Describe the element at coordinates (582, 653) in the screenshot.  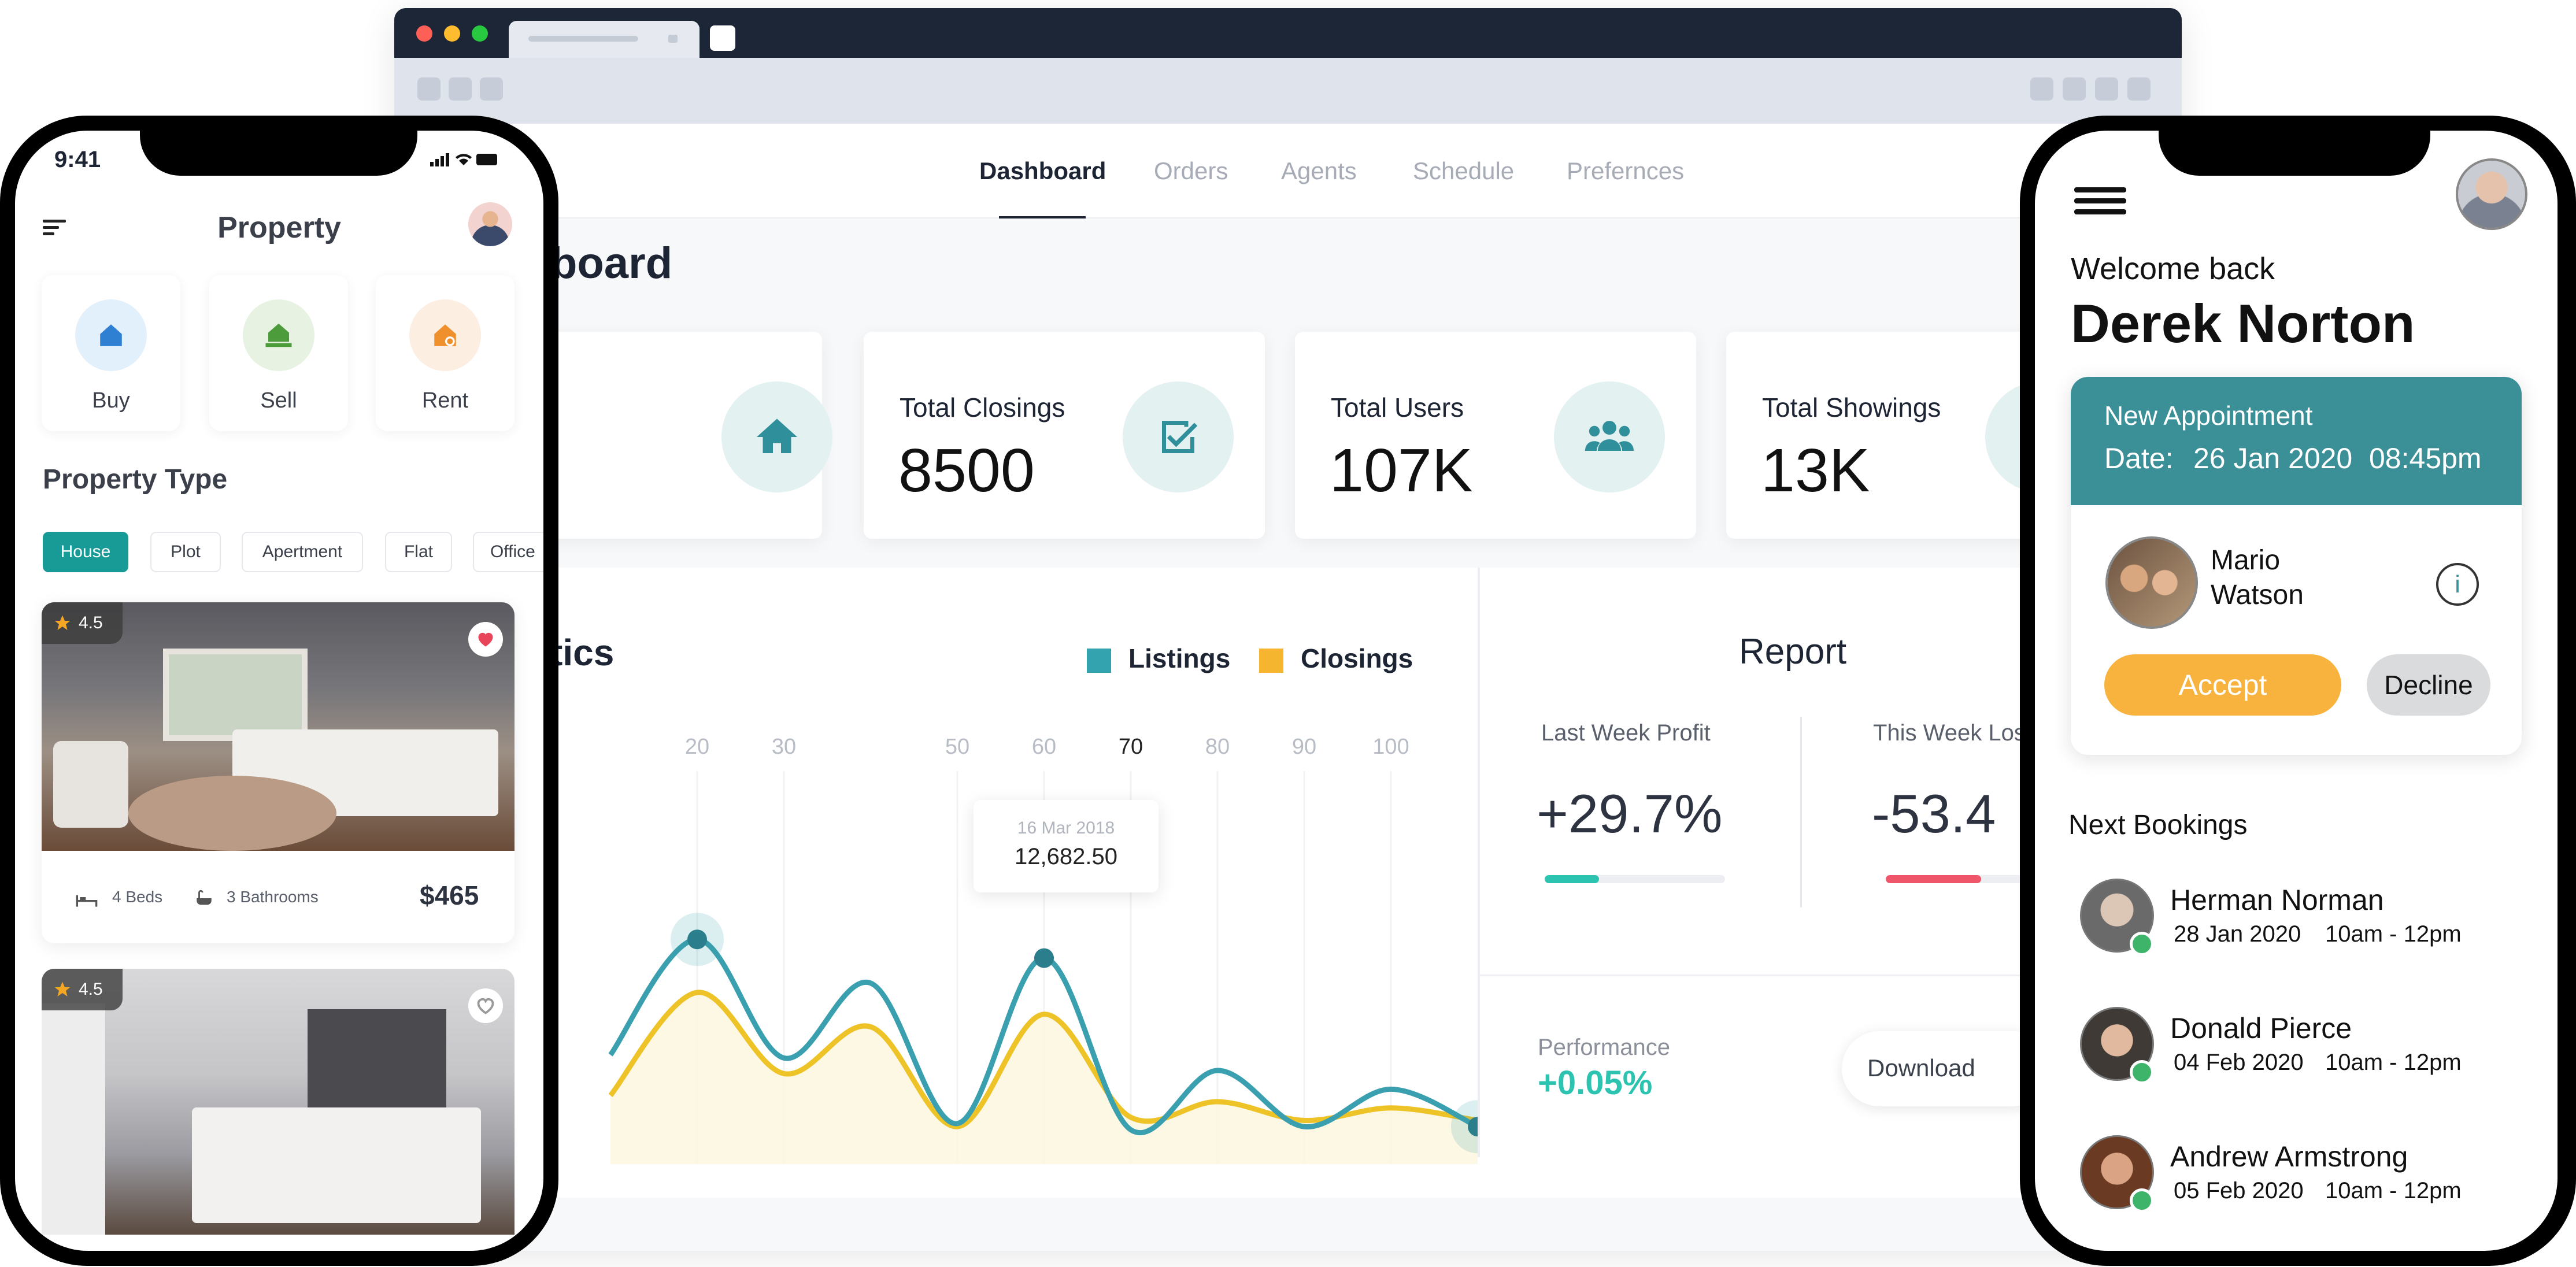
I see `analytics-title: tics` at that location.